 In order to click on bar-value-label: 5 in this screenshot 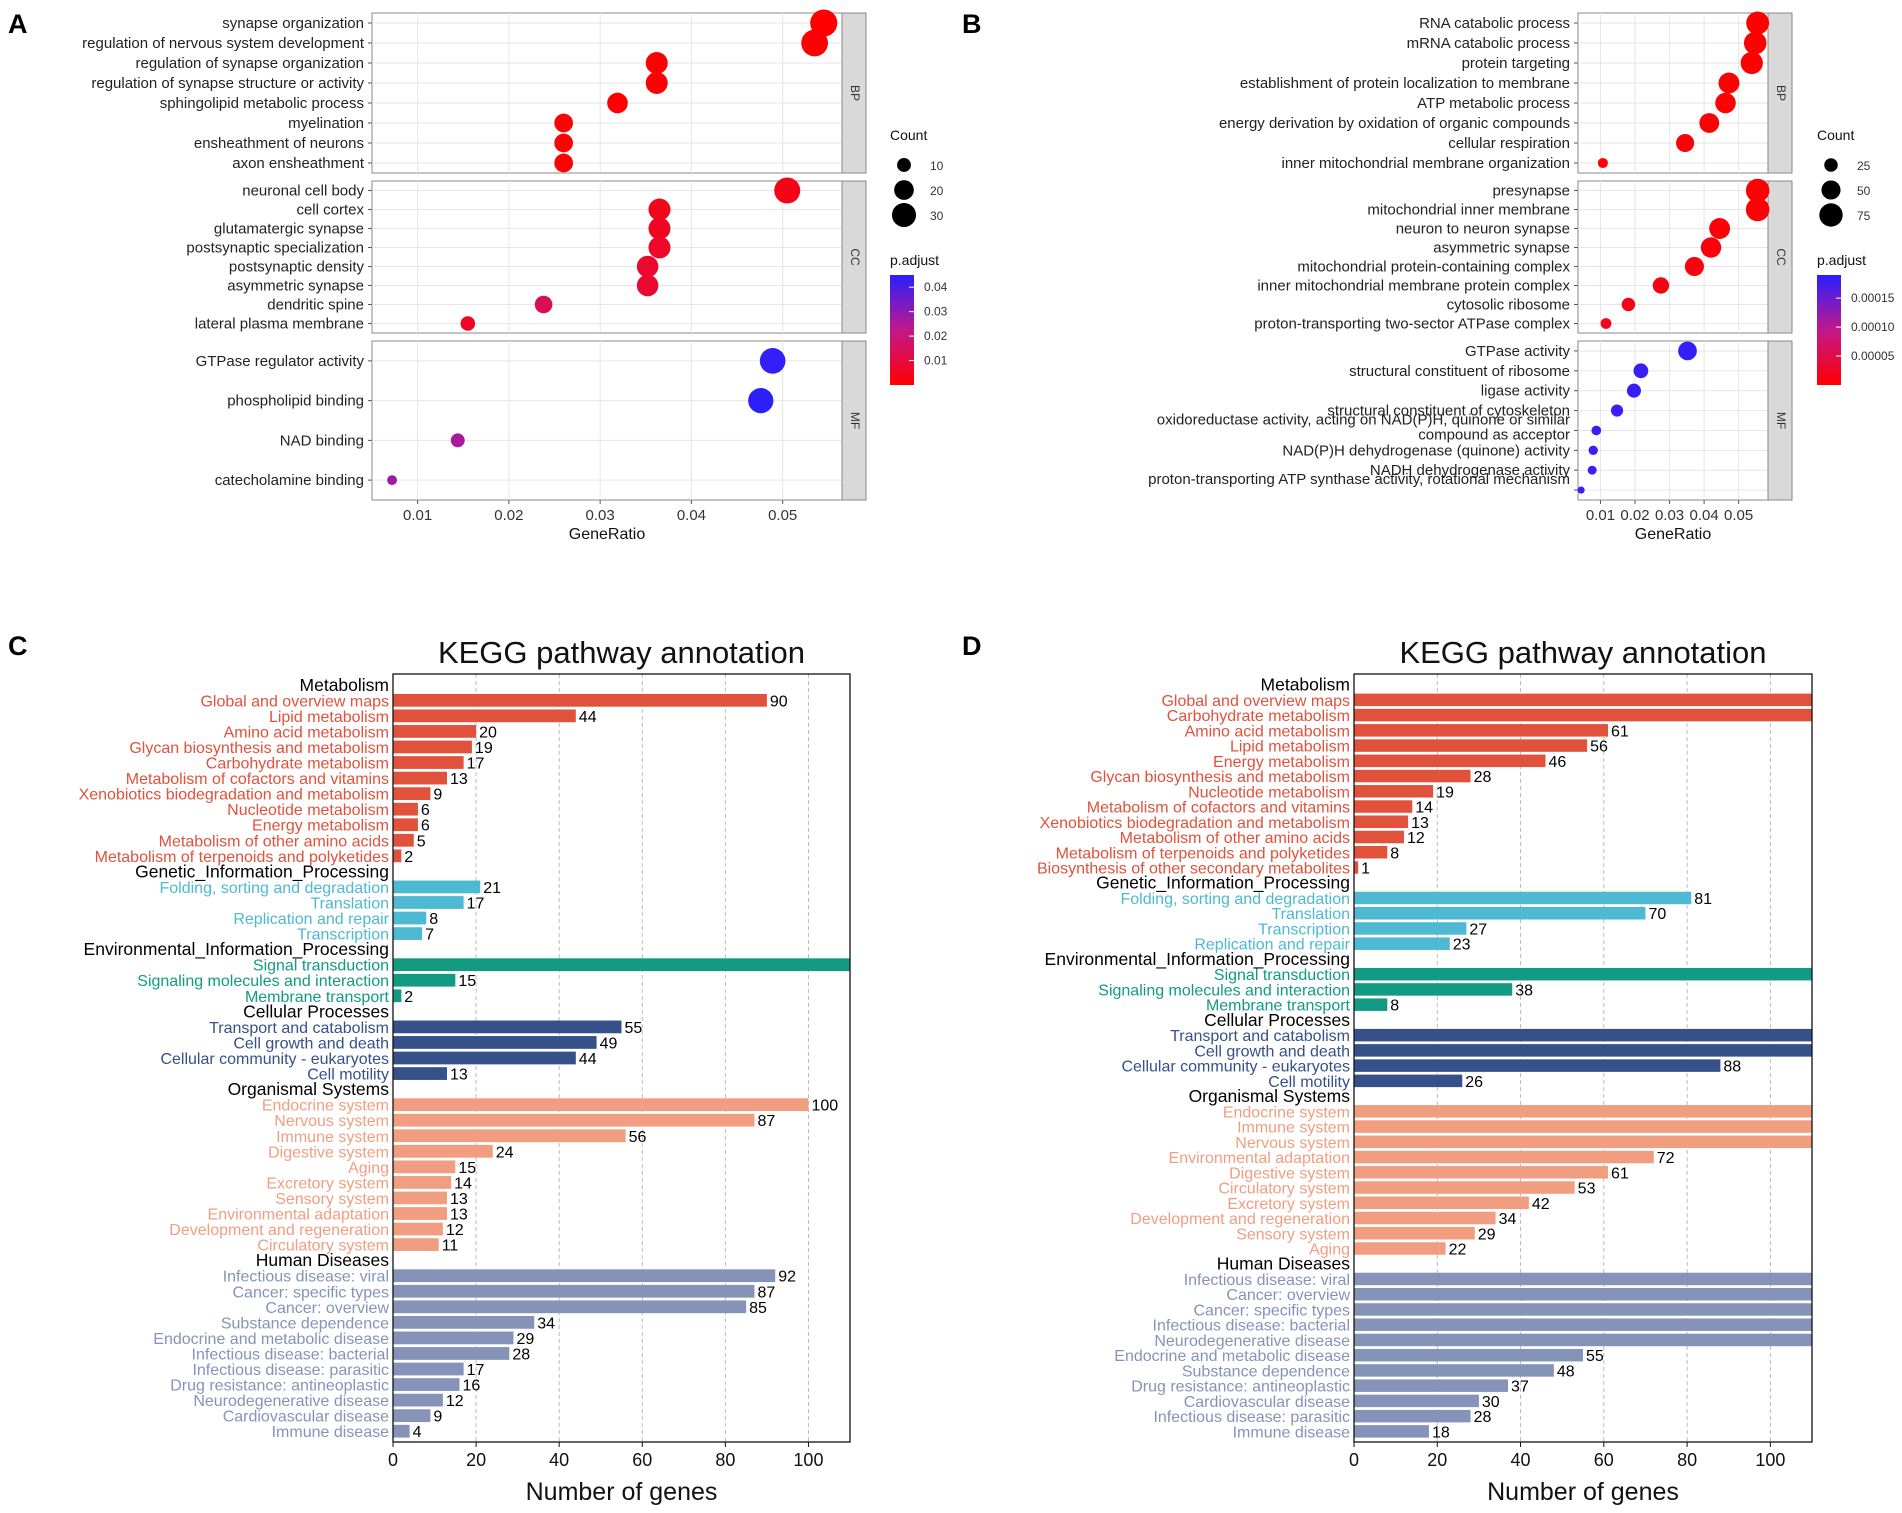, I will do `click(421, 841)`.